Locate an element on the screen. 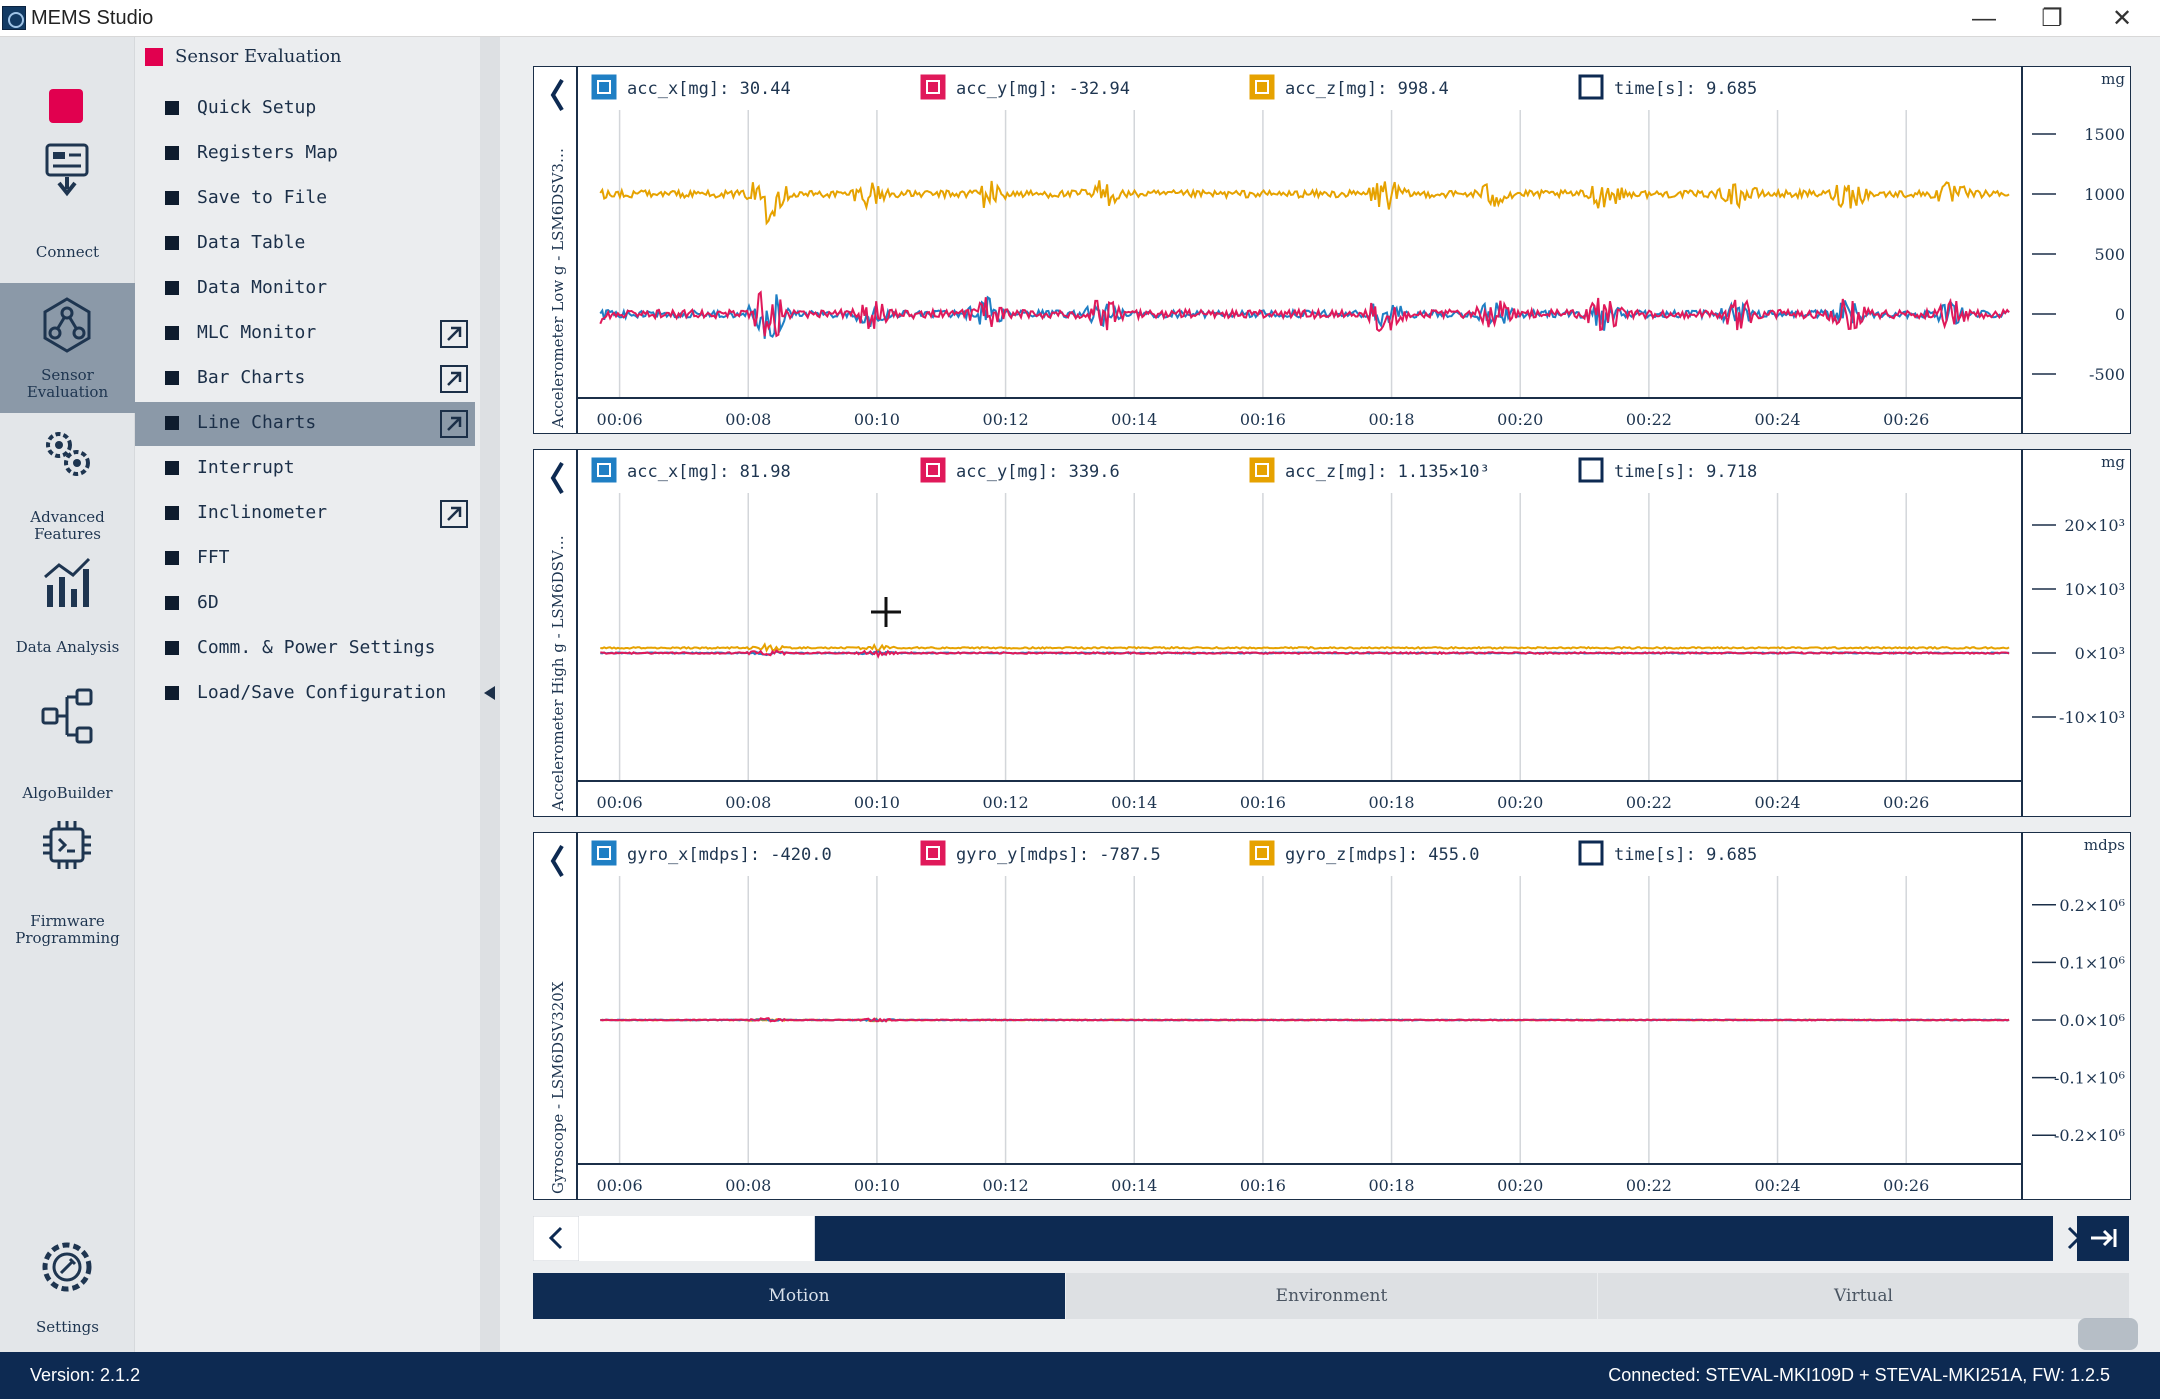 The width and height of the screenshot is (2160, 1399). sensor-tabs: Motion Environment Virtual is located at coordinates (1331, 1296).